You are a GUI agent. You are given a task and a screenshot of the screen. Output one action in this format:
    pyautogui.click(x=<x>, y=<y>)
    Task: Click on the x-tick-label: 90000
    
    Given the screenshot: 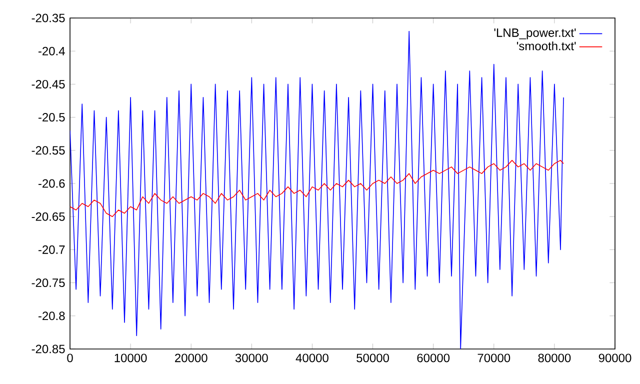 What is the action you would take?
    pyautogui.click(x=615, y=358)
    